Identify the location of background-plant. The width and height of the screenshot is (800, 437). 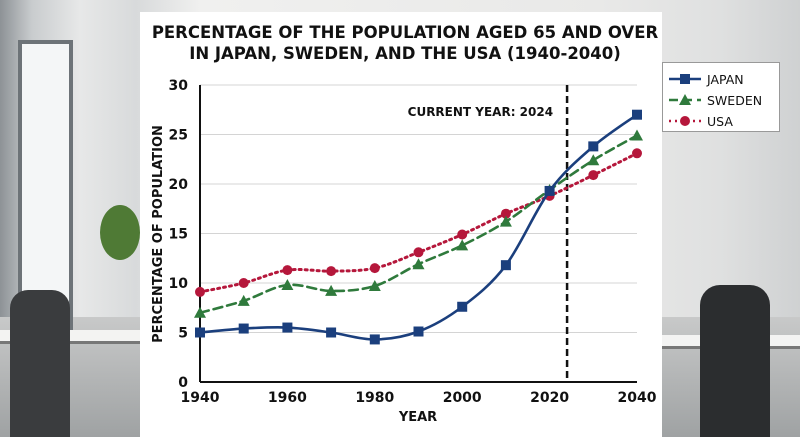
(120, 232).